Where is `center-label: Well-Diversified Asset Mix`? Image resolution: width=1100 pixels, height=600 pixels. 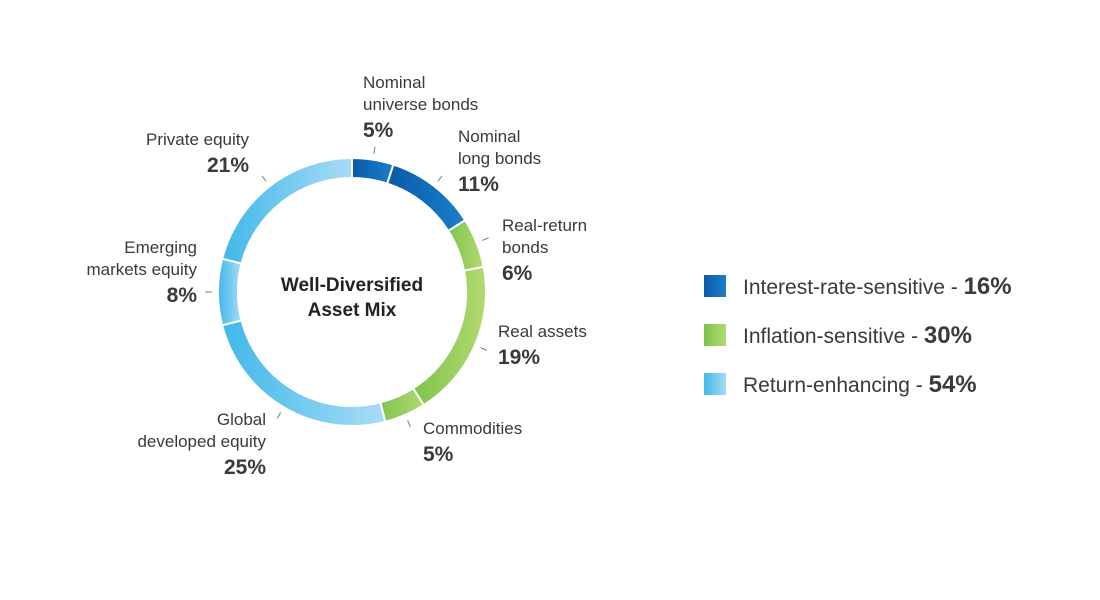 center-label: Well-Diversified Asset Mix is located at coordinates (352, 298).